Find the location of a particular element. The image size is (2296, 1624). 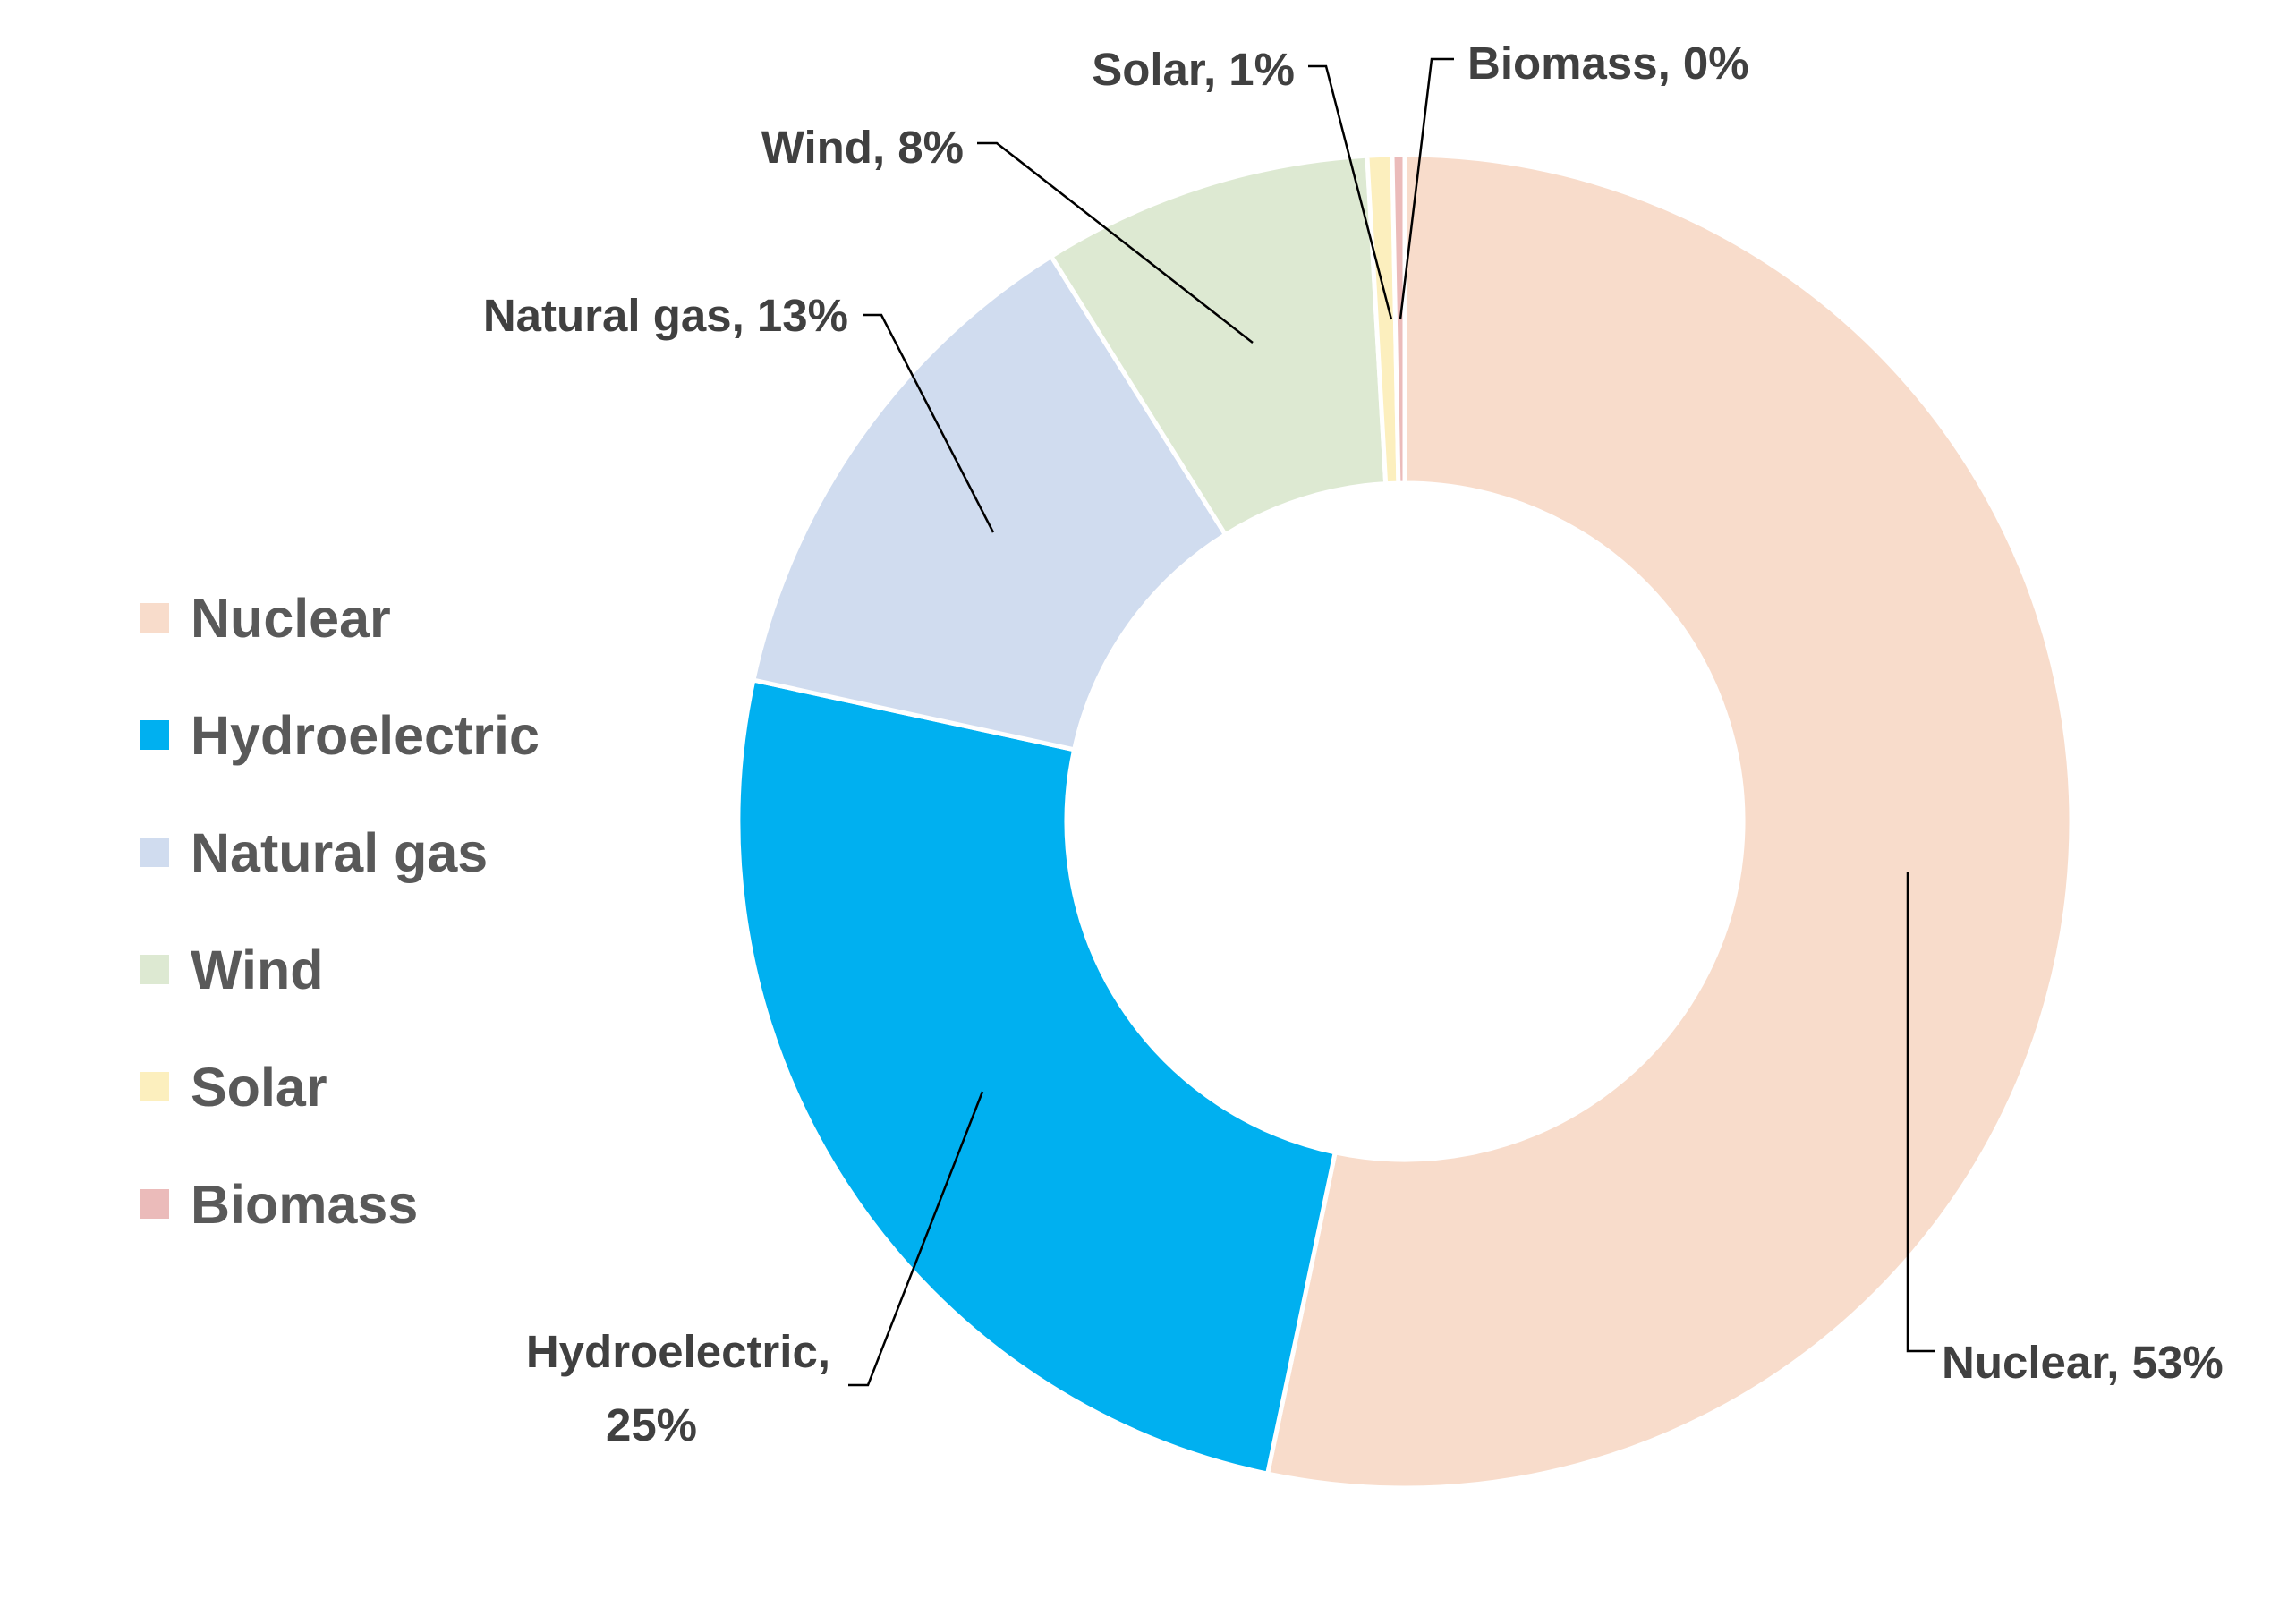

data-label-line: 25% is located at coordinates (651, 1424).